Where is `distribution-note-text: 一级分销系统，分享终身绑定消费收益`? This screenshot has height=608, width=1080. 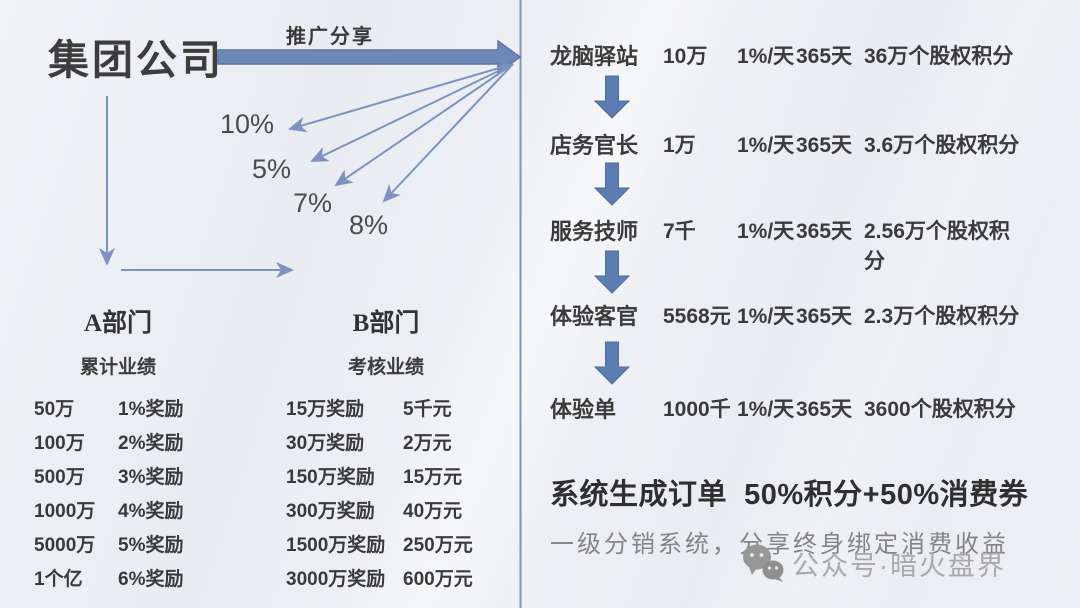 distribution-note-text: 一级分销系统，分享终身绑定消费收益 is located at coordinates (779, 545).